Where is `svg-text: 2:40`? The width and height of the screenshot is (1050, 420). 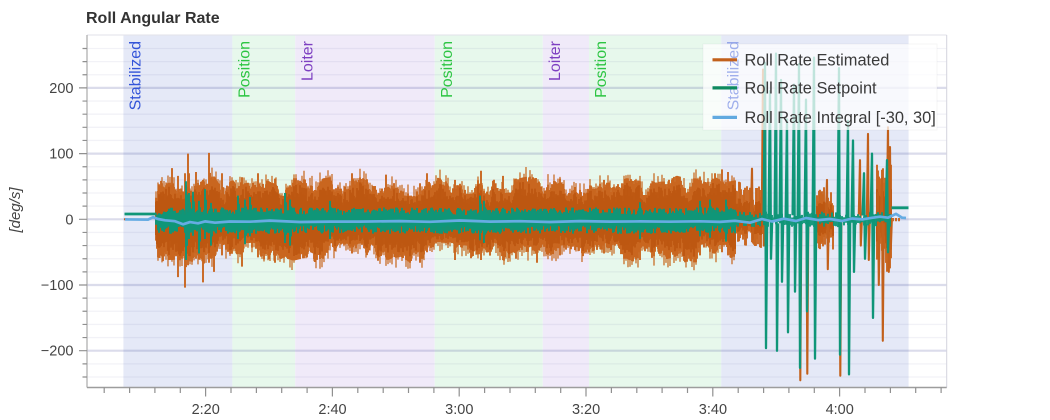 svg-text: 2:40 is located at coordinates (332, 410).